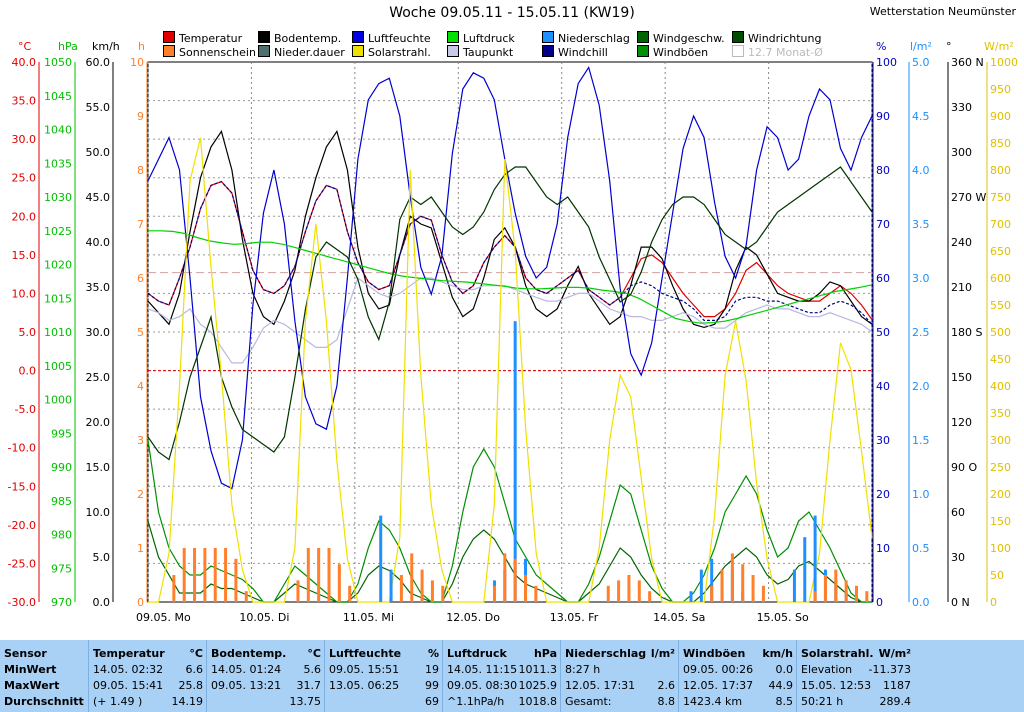 The image size is (1024, 712). Describe the element at coordinates (966, 332) in the screenshot. I see `axis-tick-direction: 180 S` at that location.